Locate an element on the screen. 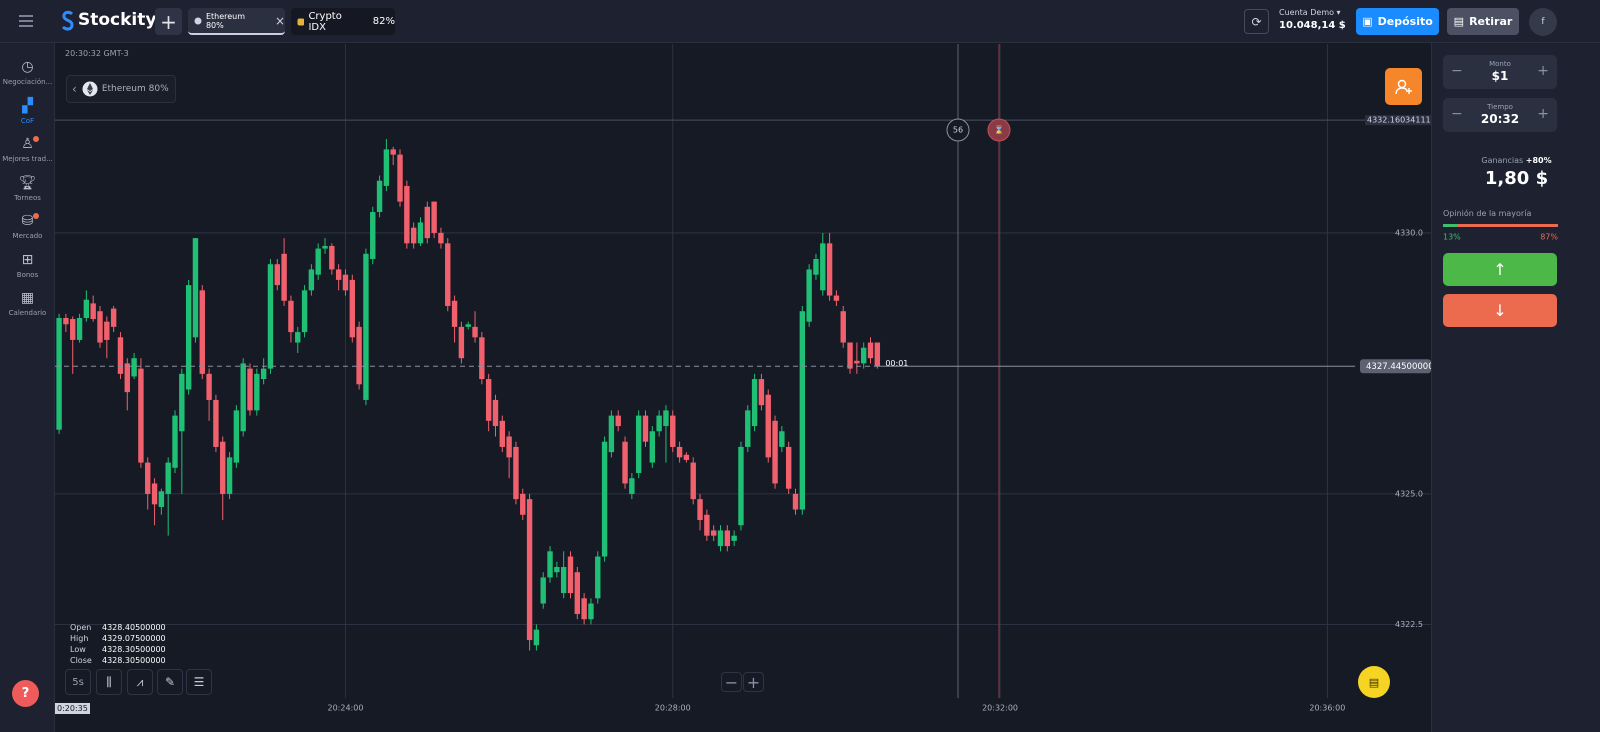  y-tick-label: 4325.0 is located at coordinates (1409, 493).